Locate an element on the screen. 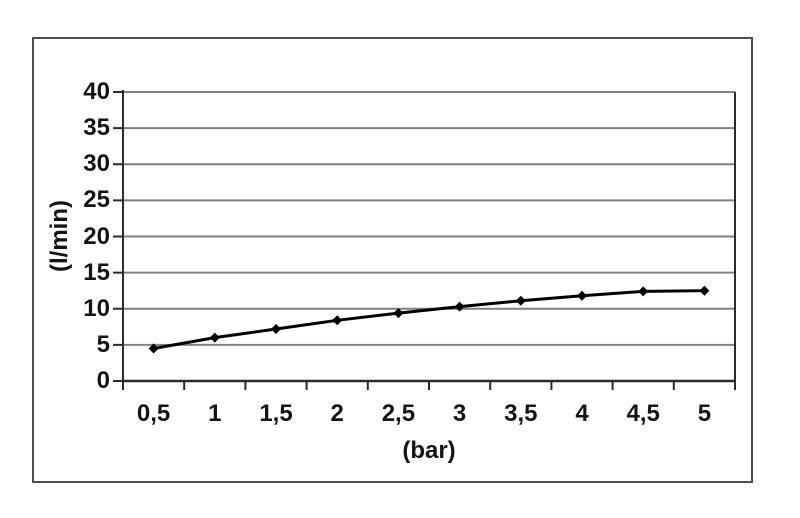  series-line is located at coordinates (429, 319).